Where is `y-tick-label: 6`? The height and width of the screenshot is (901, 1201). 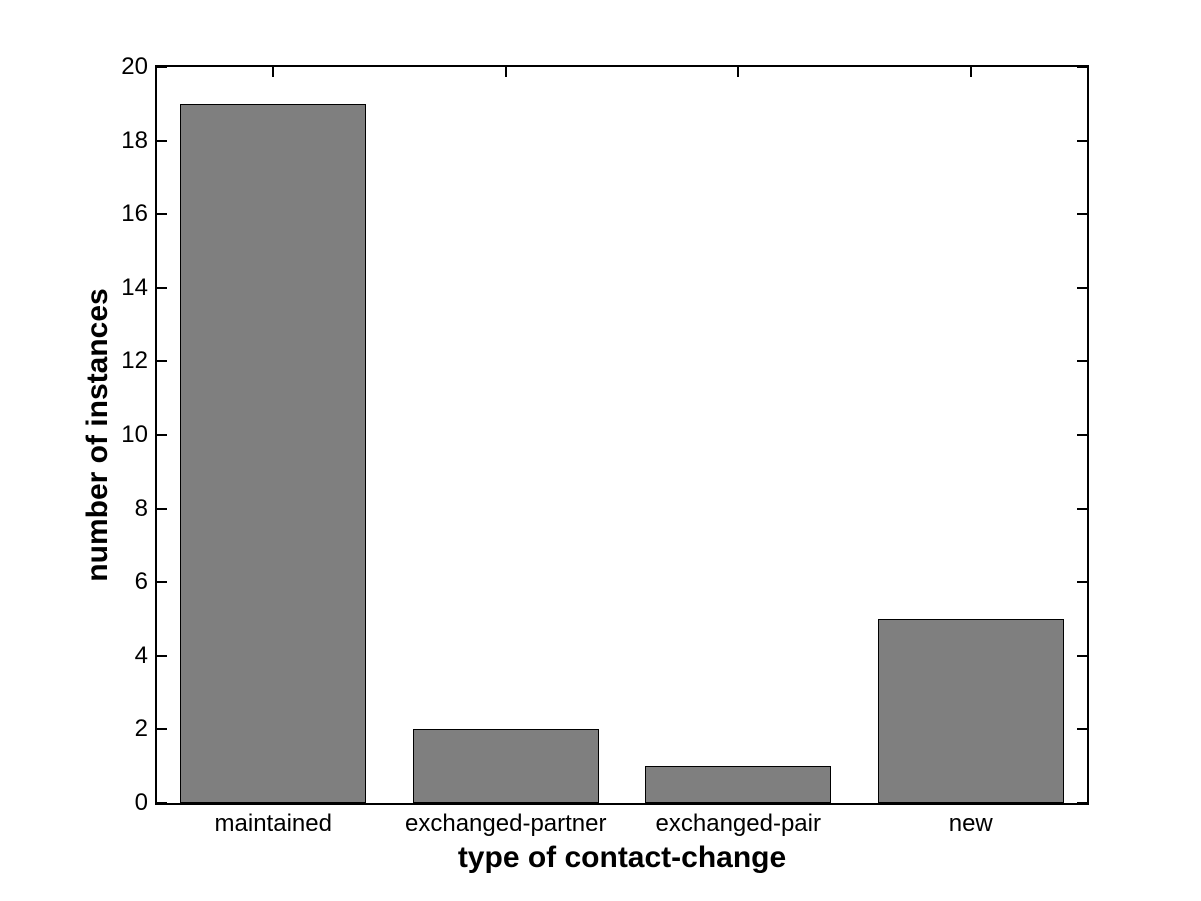
y-tick-label: 6 is located at coordinates (141, 582).